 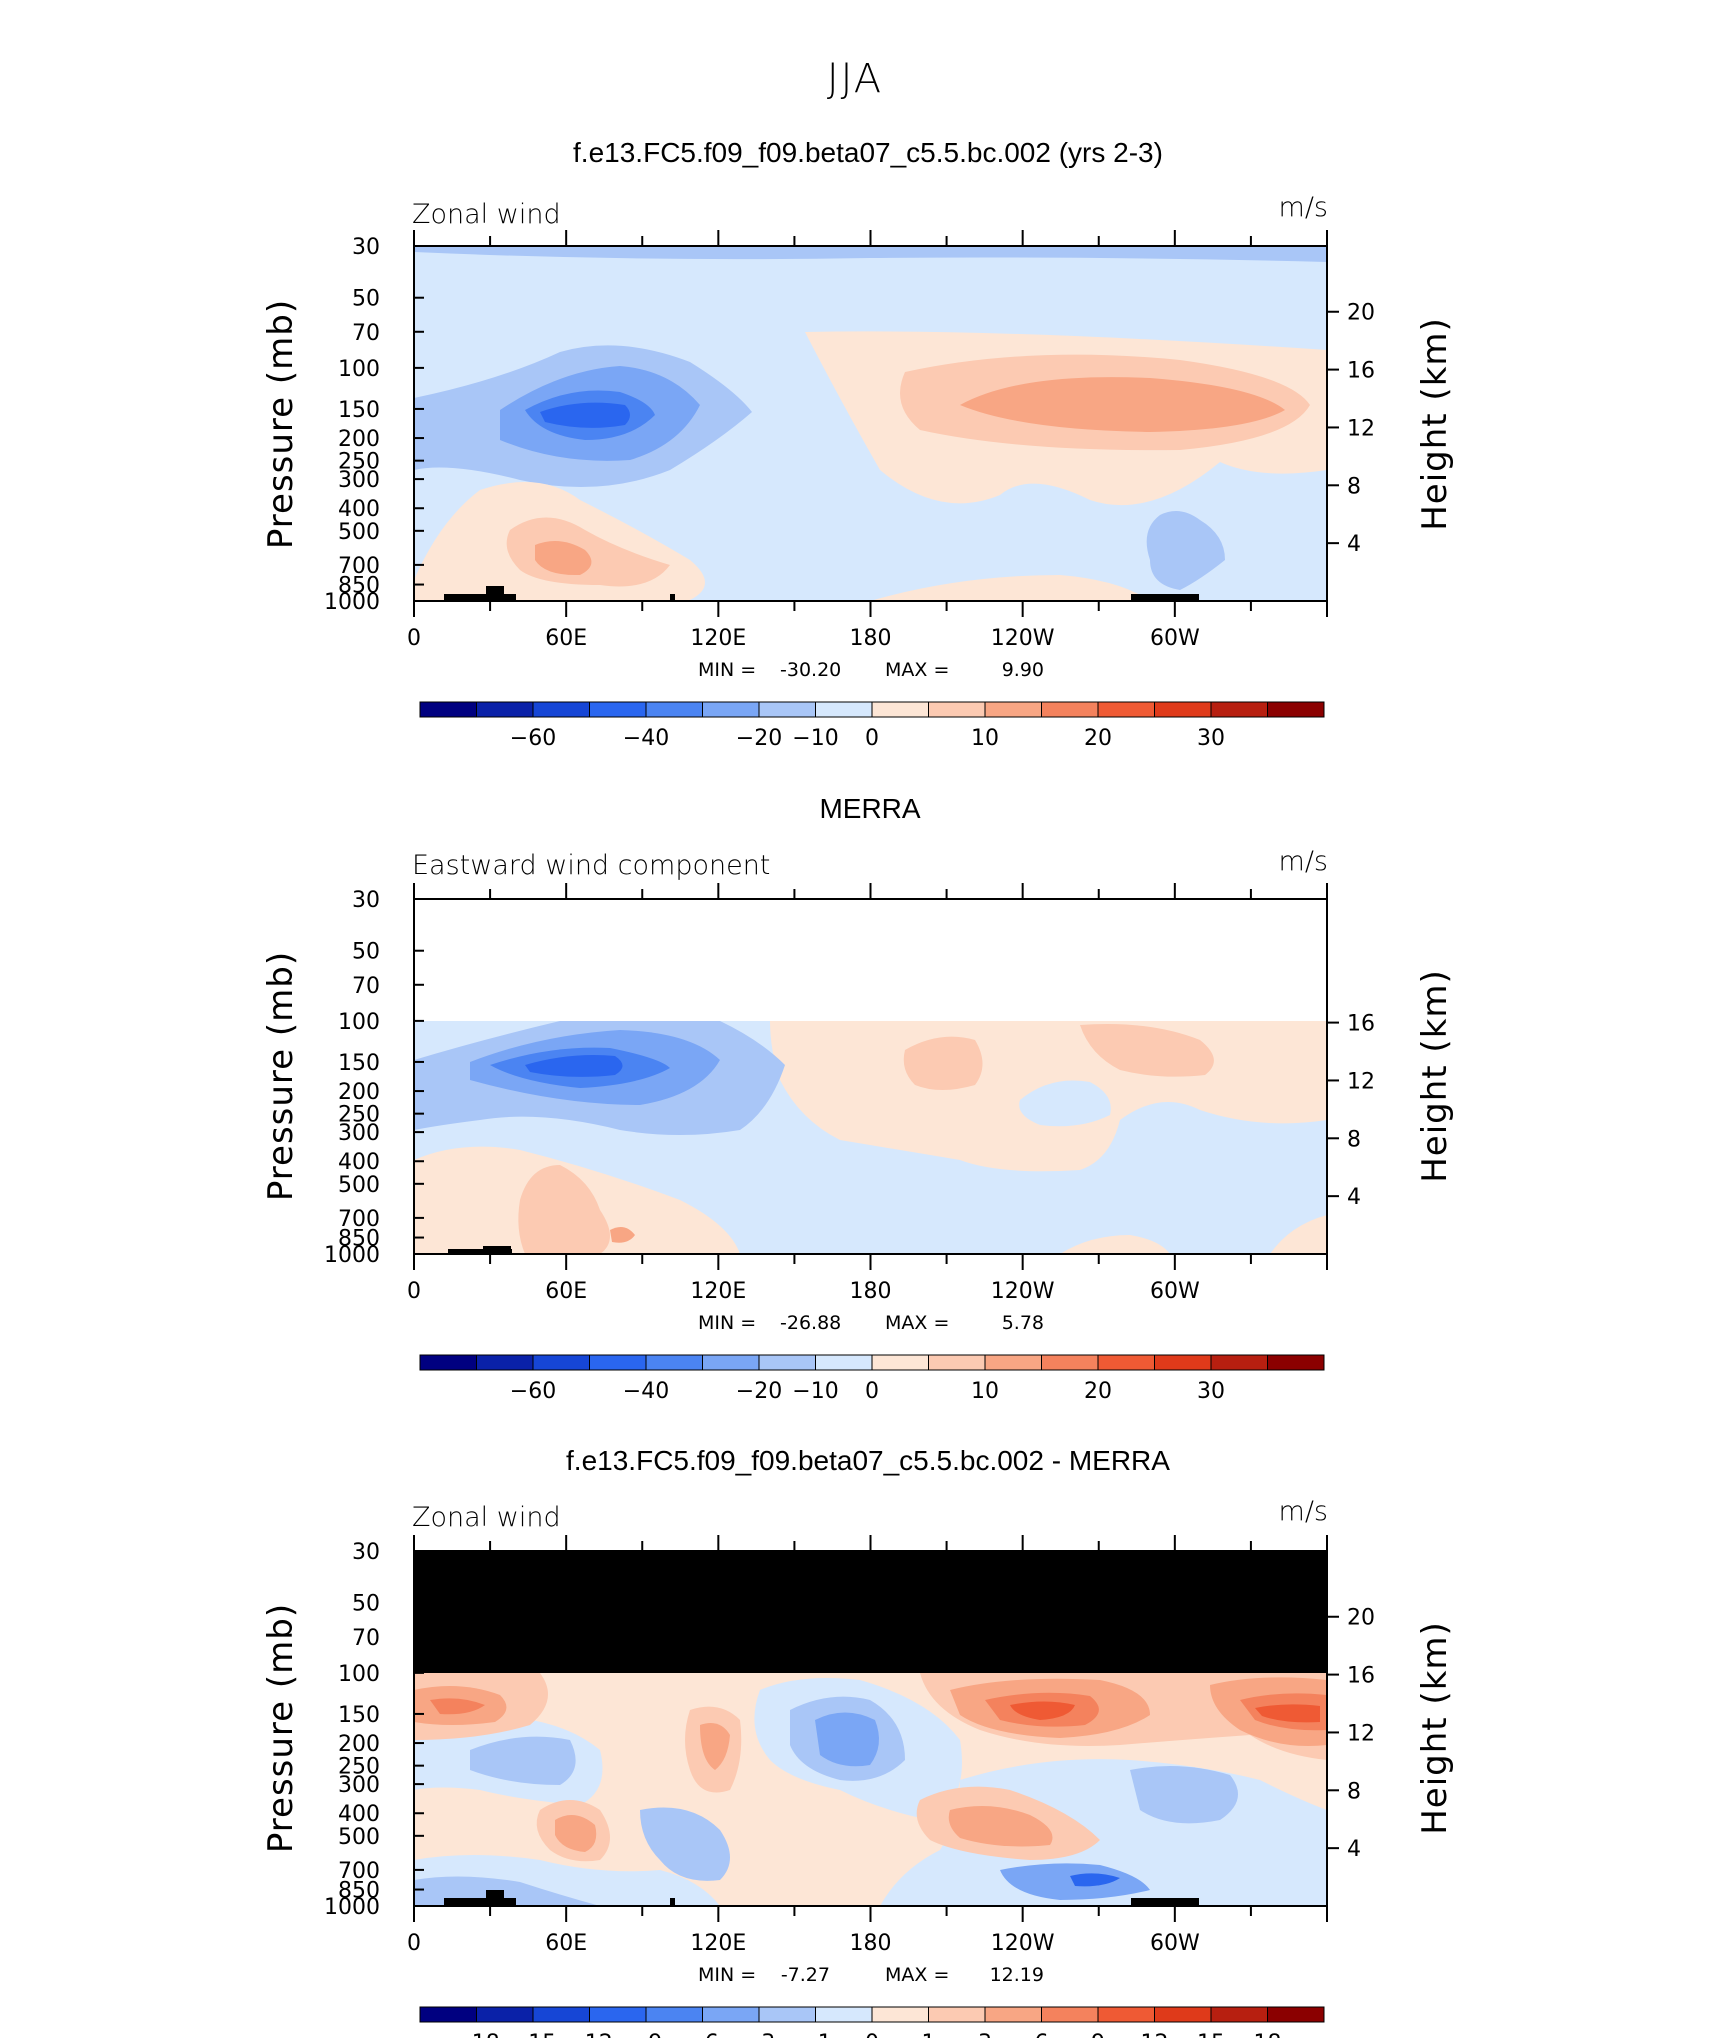 I want to click on xtick-label: 180, so click(x=871, y=638).